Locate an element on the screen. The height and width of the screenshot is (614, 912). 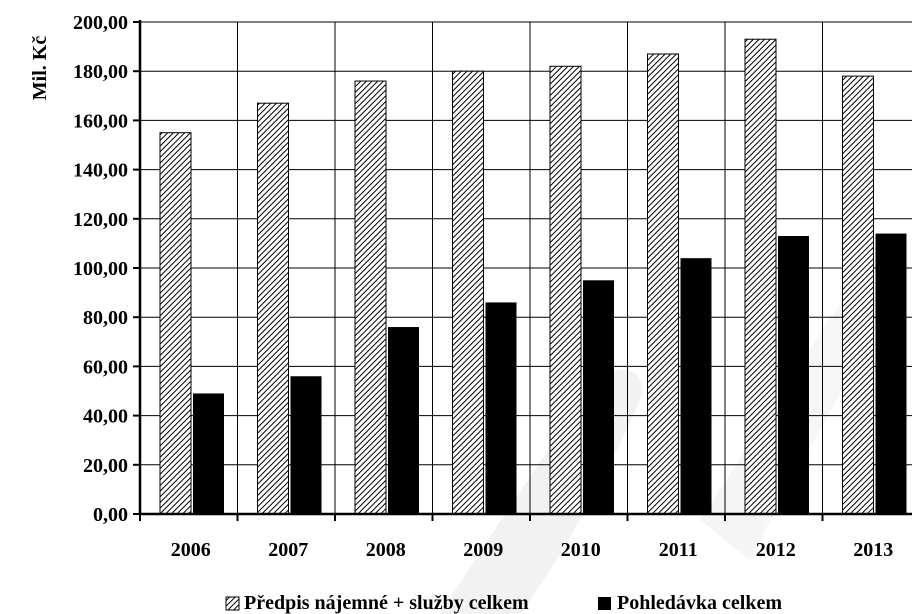
bar-pohledavka-2011 is located at coordinates (696, 386).